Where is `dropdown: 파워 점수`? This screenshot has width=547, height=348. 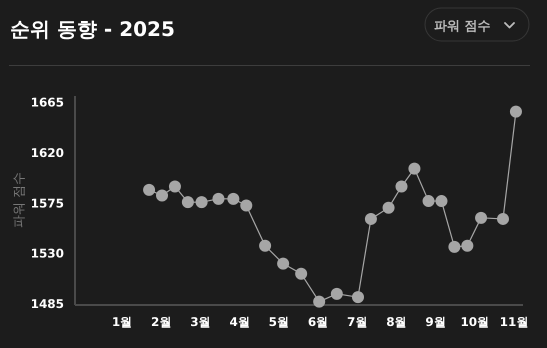 dropdown: 파워 점수 is located at coordinates (477, 25).